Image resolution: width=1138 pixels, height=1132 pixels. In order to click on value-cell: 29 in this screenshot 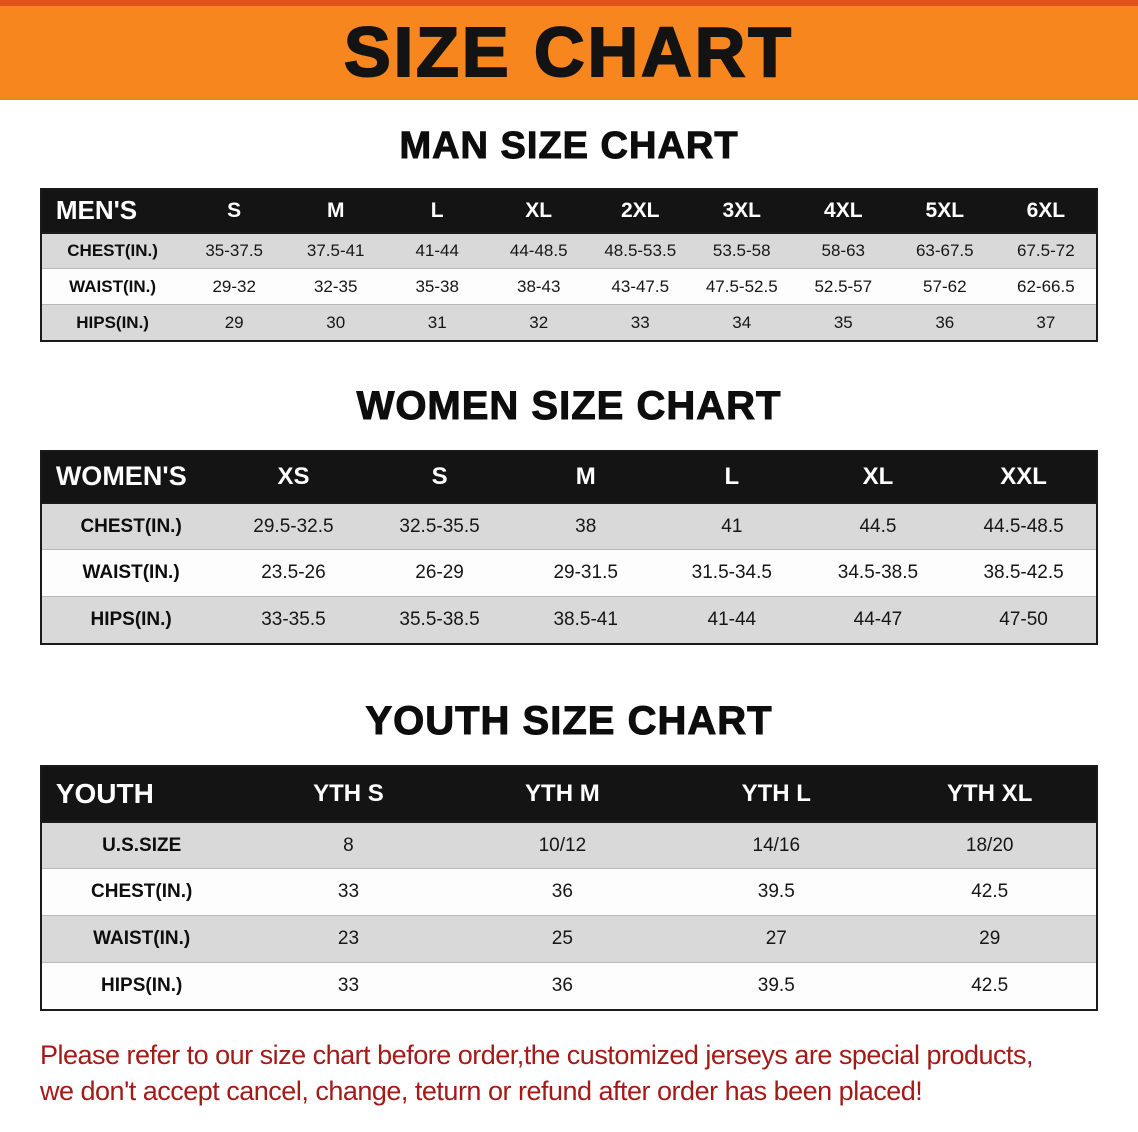, I will do `click(990, 939)`.